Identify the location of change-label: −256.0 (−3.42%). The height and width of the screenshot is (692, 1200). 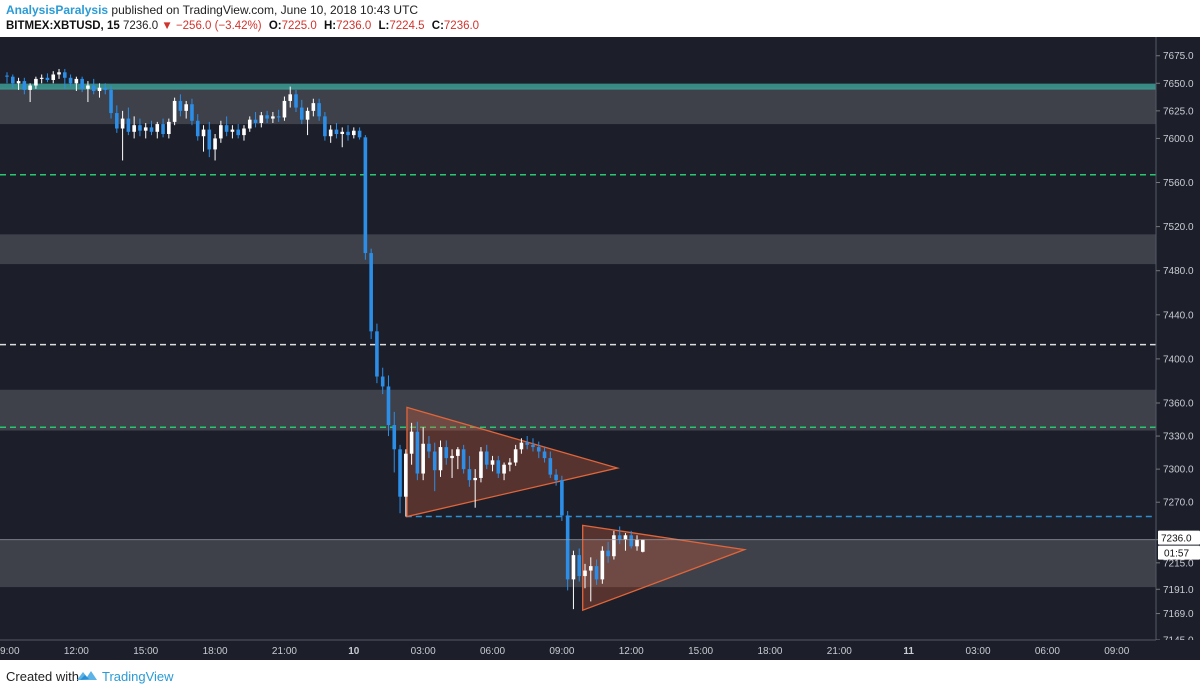
(218, 26).